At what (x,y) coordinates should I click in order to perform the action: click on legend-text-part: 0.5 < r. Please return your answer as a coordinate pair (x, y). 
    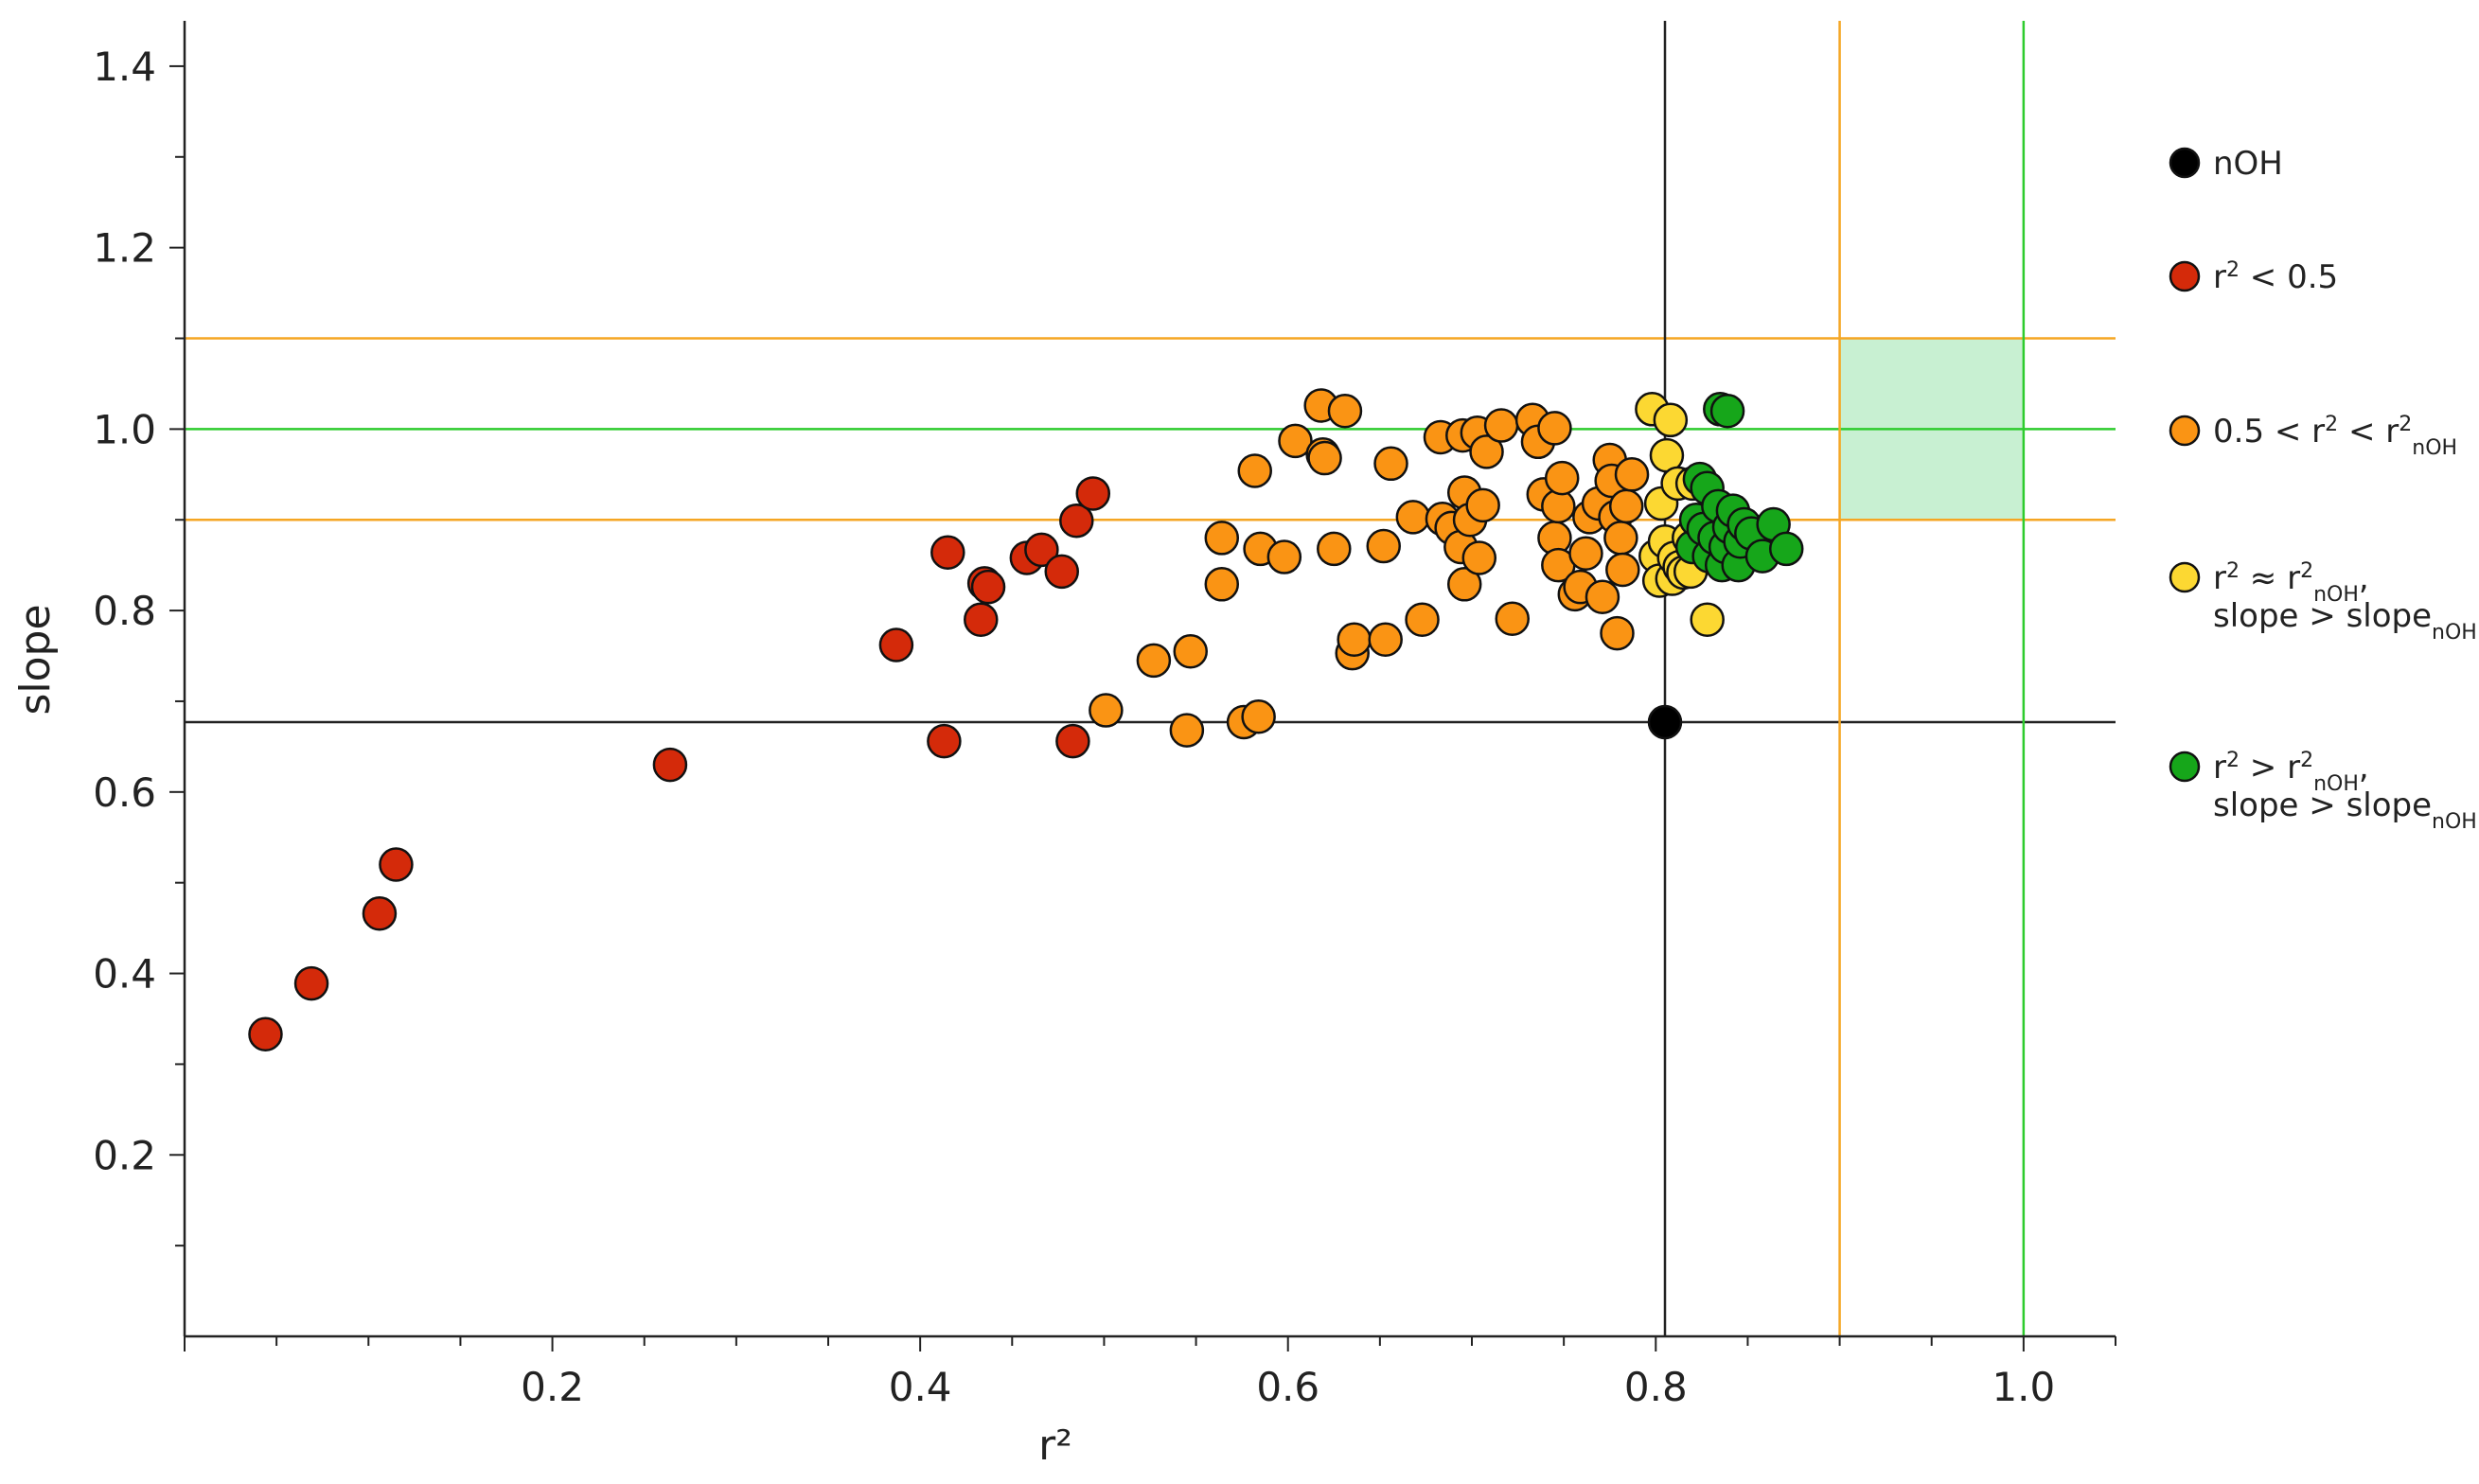
    Looking at the image, I should click on (2269, 431).